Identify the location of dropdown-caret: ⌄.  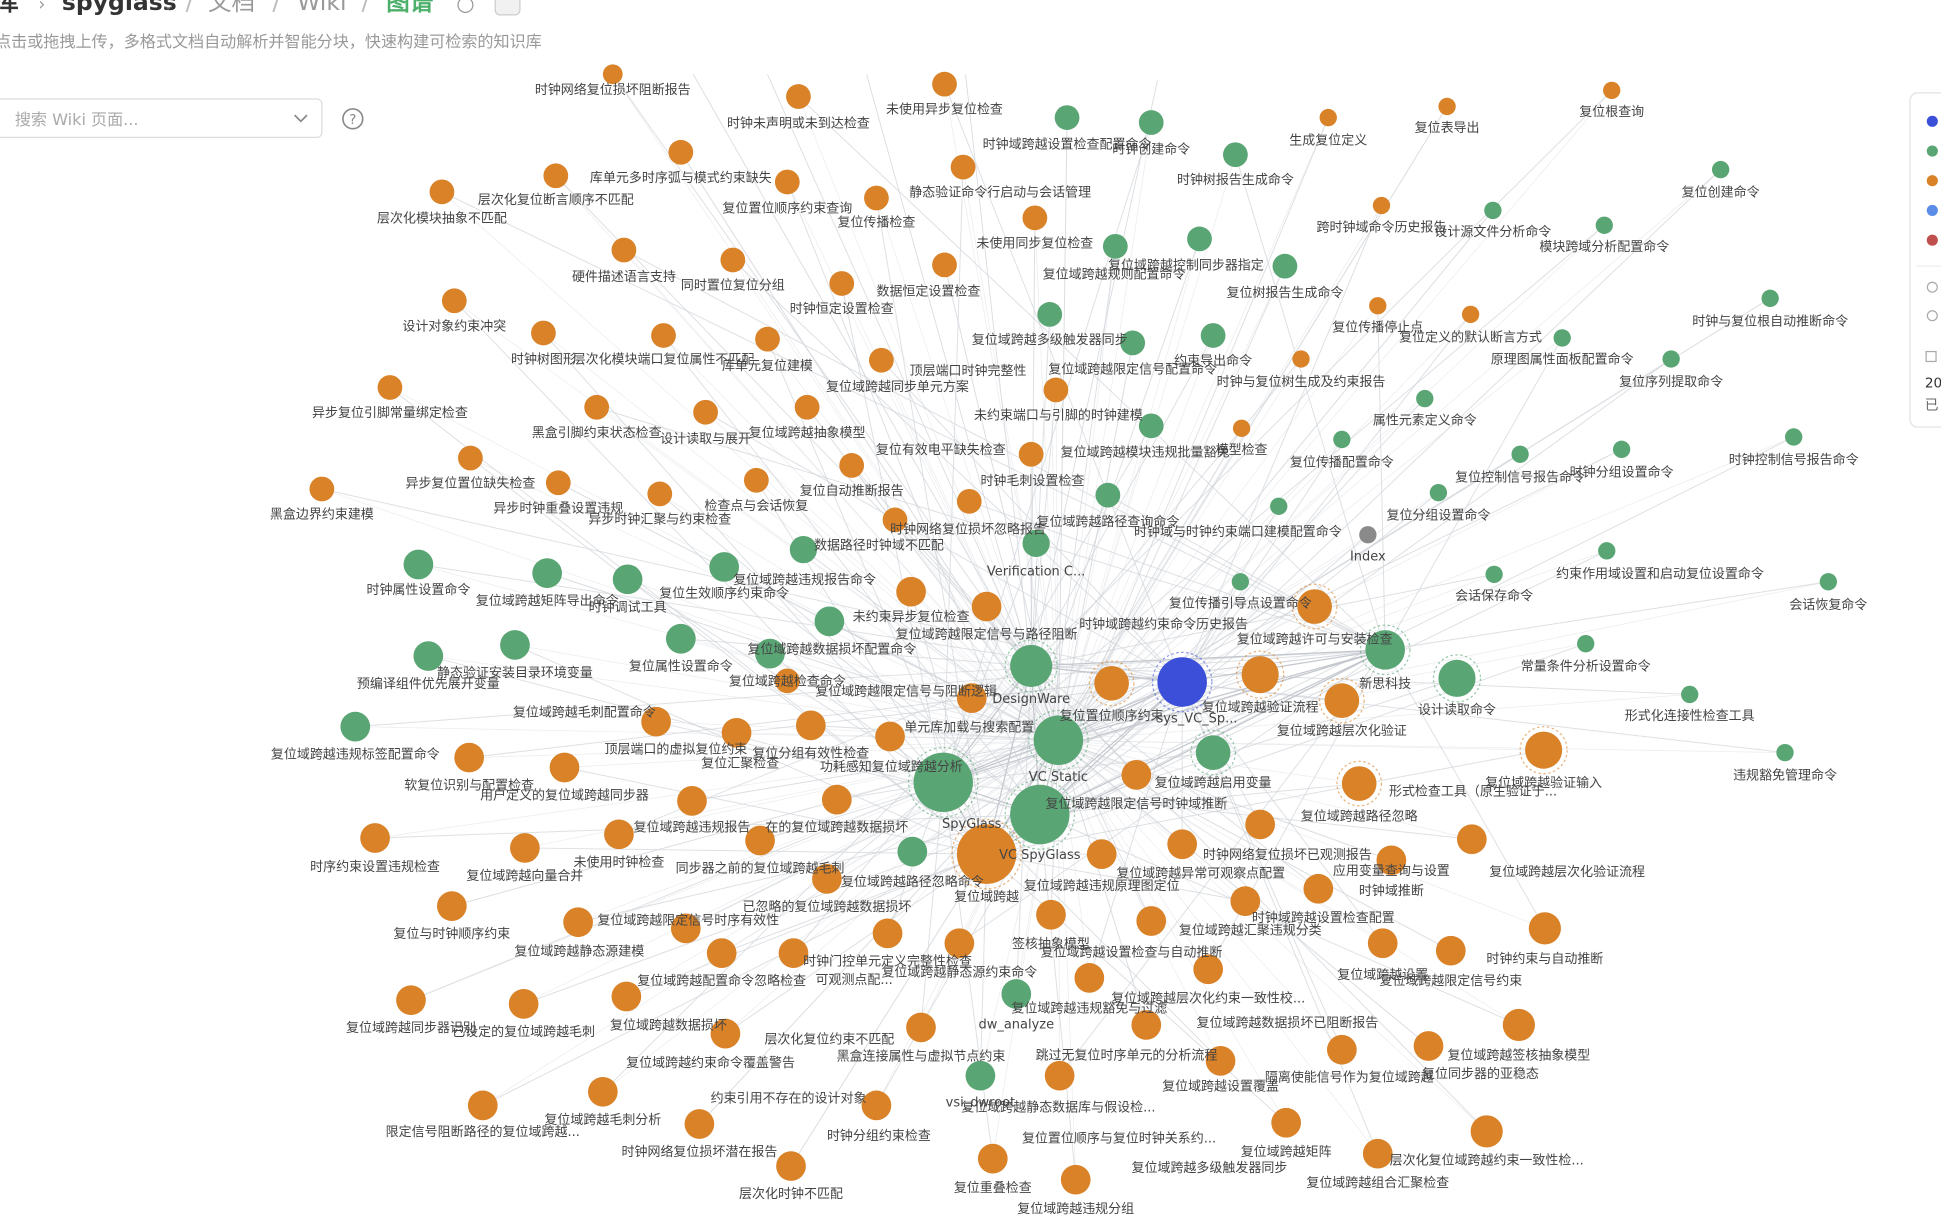
(168, 7).